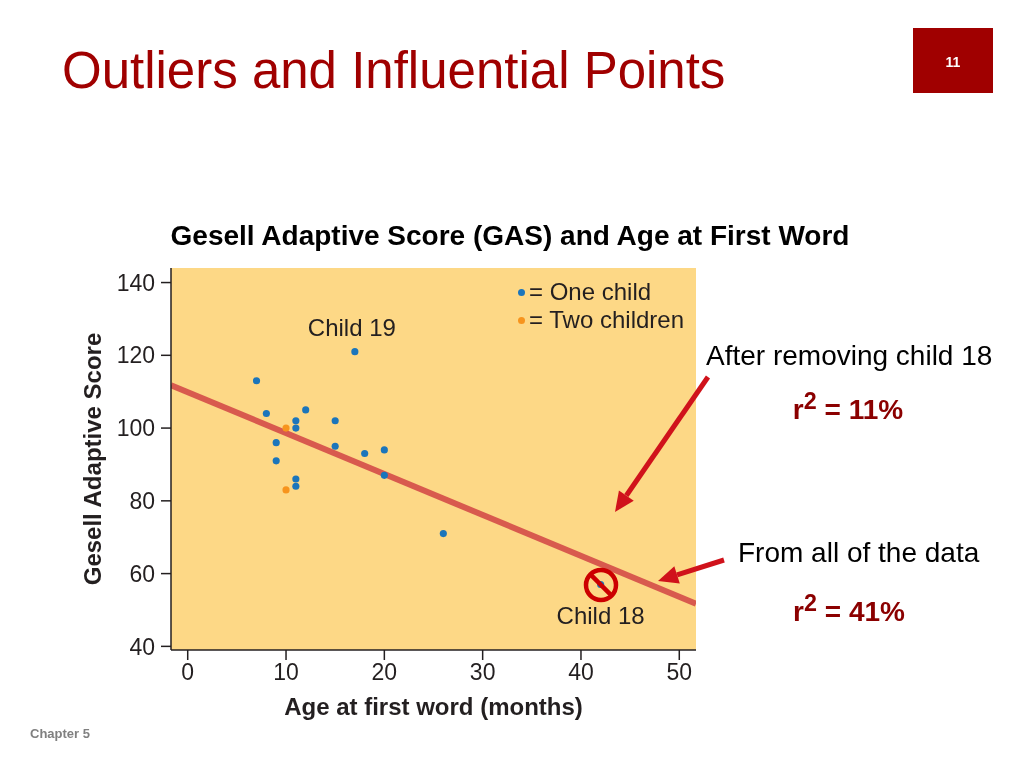 The image size is (1024, 768). I want to click on x-tick-label: 20, so click(384, 672).